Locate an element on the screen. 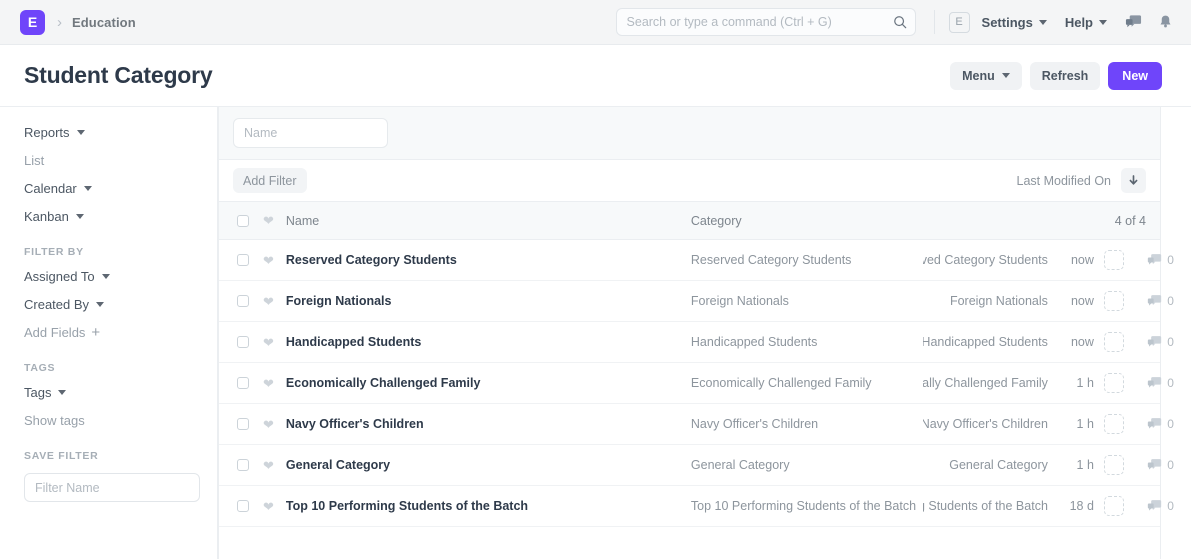  user-avatar: E is located at coordinates (959, 22).